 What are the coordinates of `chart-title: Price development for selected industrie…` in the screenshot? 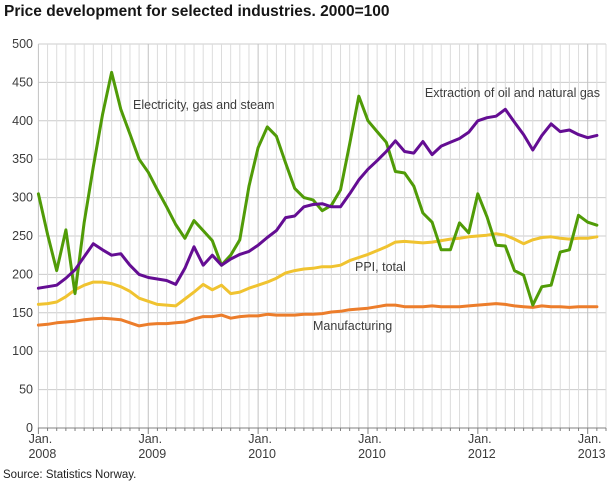 It's located at (197, 11).